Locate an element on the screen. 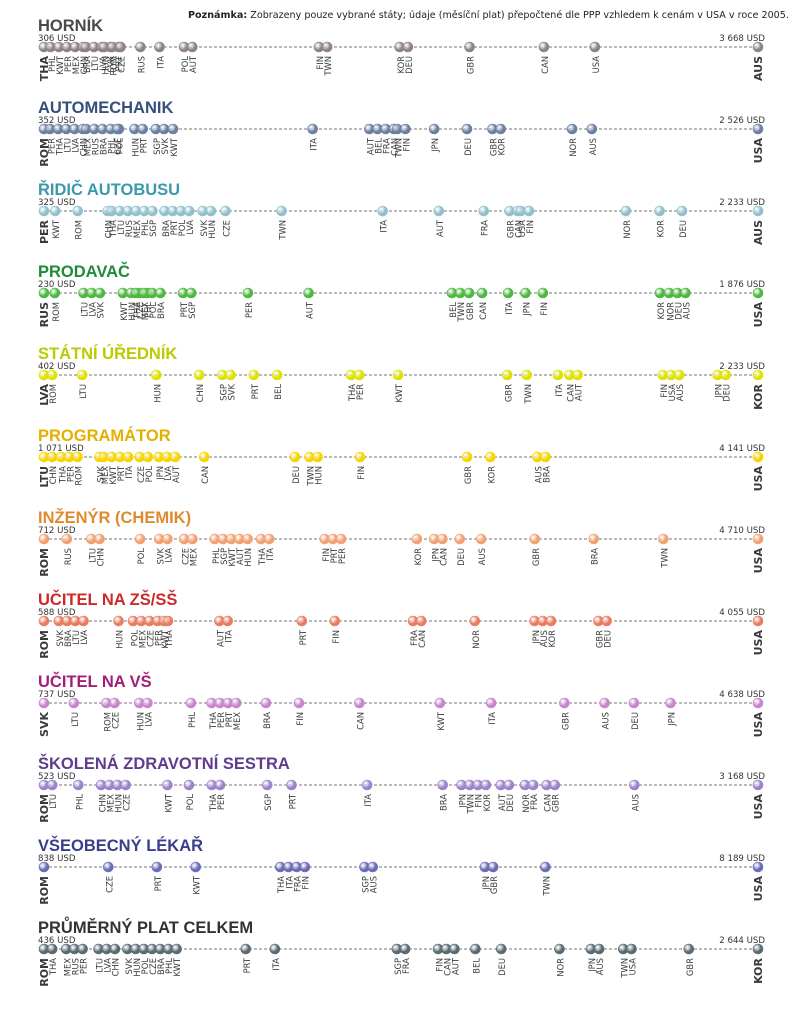  max-value-label: 4 141 USD is located at coordinates (742, 449).